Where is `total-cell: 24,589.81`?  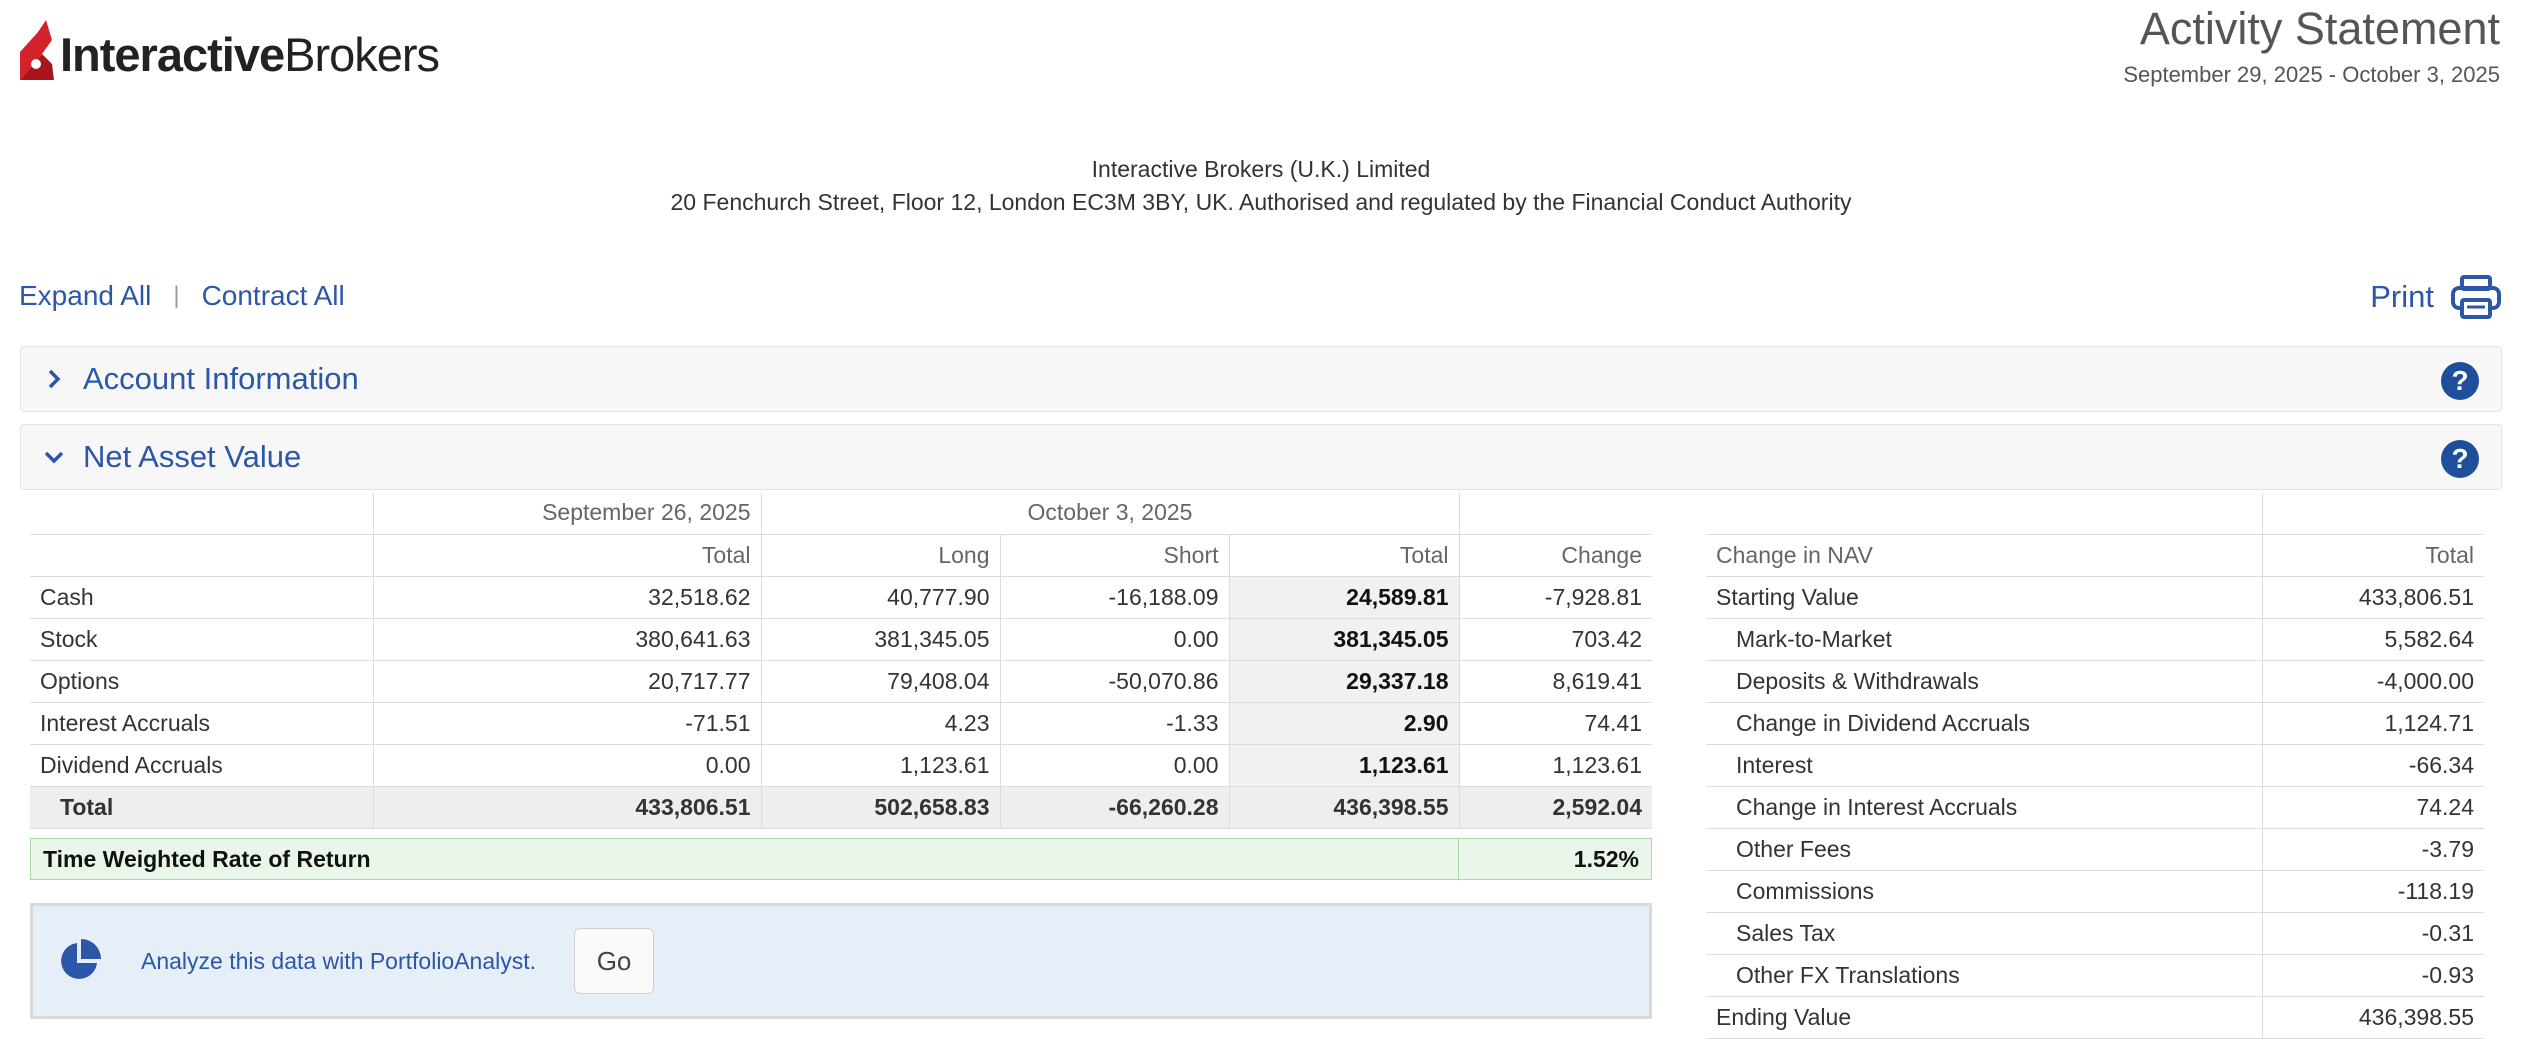
total-cell: 24,589.81 is located at coordinates (1343, 597).